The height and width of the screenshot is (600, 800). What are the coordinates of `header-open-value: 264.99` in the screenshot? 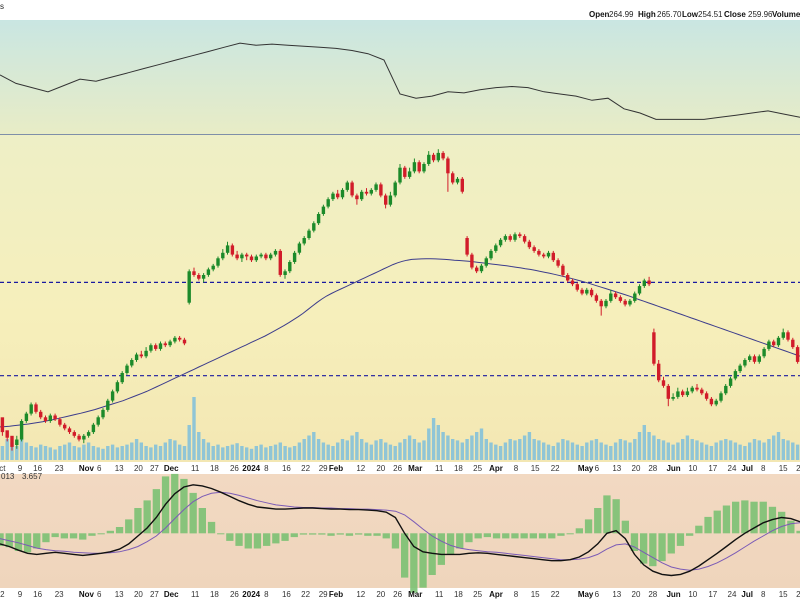 It's located at (621, 14).